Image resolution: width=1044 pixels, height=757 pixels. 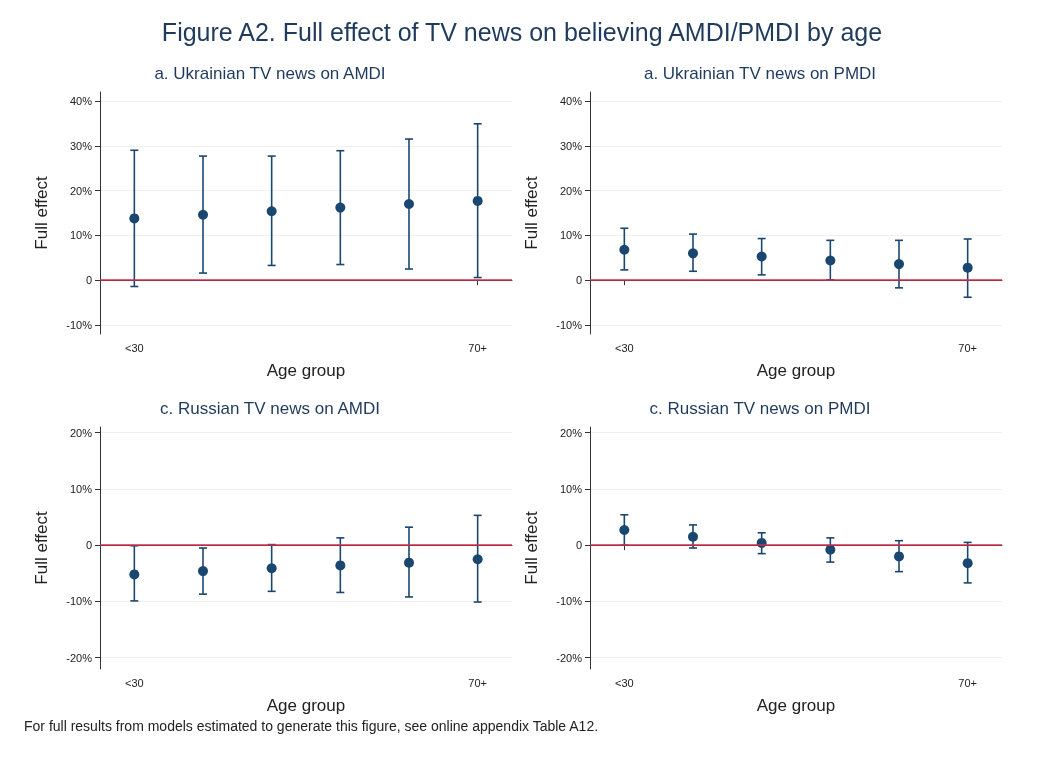 I want to click on text: For full results from models estimated to generate this figure, see online appendix Table A12., so click(x=311, y=726).